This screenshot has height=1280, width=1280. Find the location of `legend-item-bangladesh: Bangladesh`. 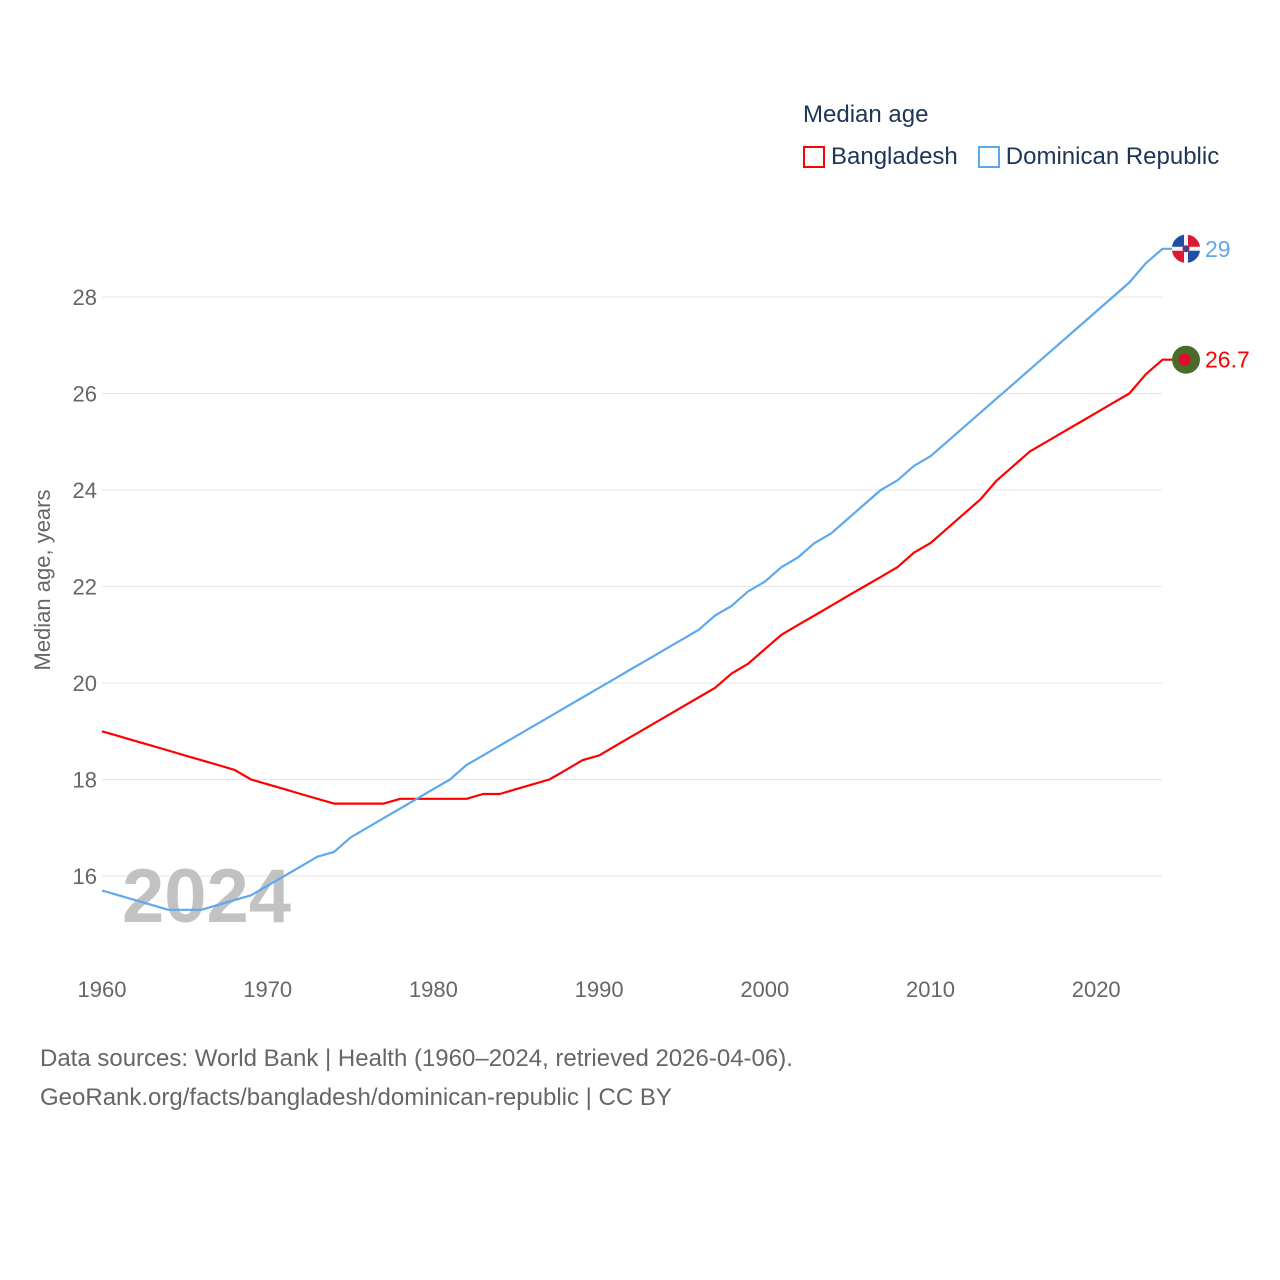

legend-item-bangladesh: Bangladesh is located at coordinates (880, 157).